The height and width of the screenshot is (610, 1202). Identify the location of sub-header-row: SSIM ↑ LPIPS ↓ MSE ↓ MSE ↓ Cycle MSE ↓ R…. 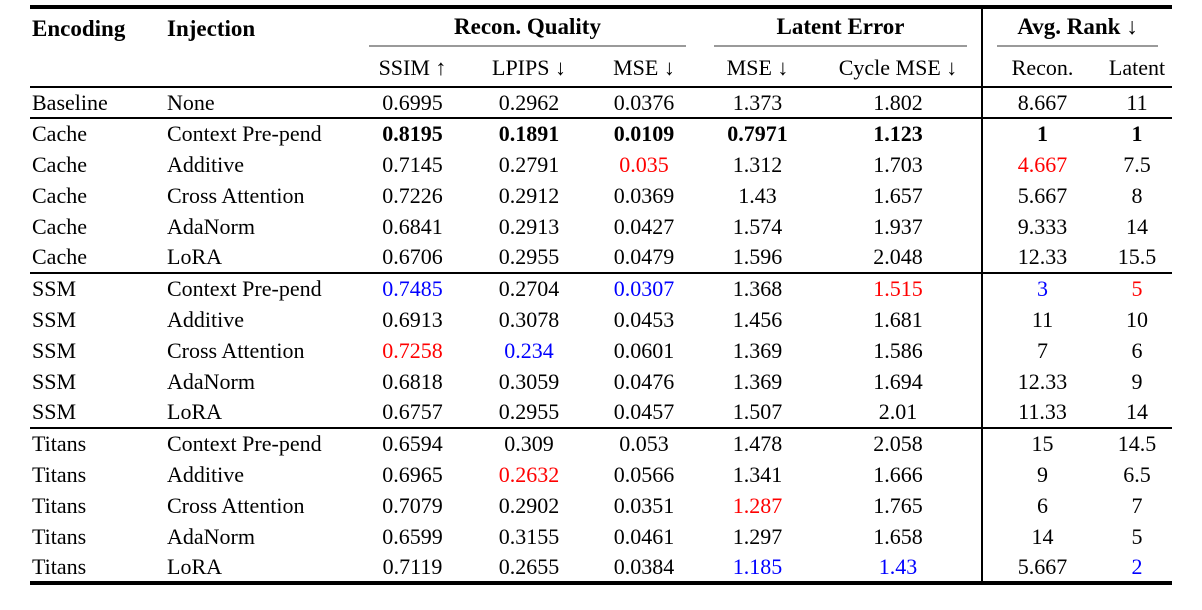
(601, 68).